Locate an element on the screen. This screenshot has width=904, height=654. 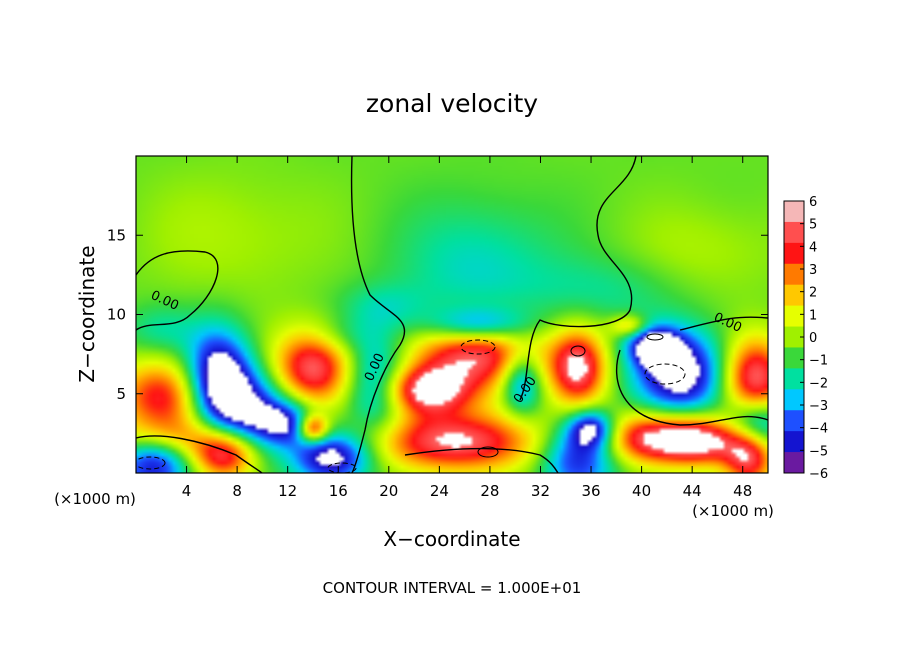
x-tick-label: 40 is located at coordinates (641, 491).